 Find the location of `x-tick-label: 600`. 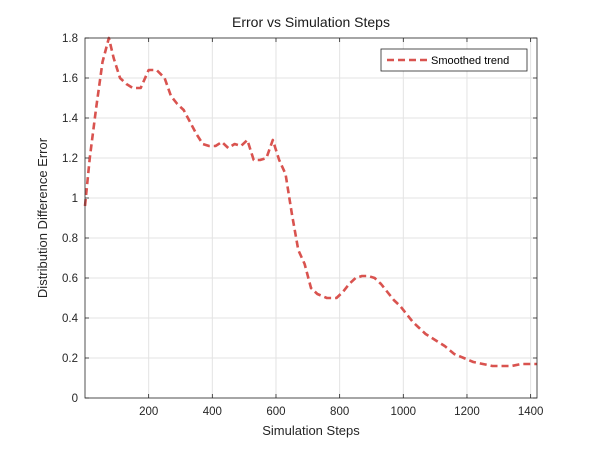

x-tick-label: 600 is located at coordinates (275, 412).